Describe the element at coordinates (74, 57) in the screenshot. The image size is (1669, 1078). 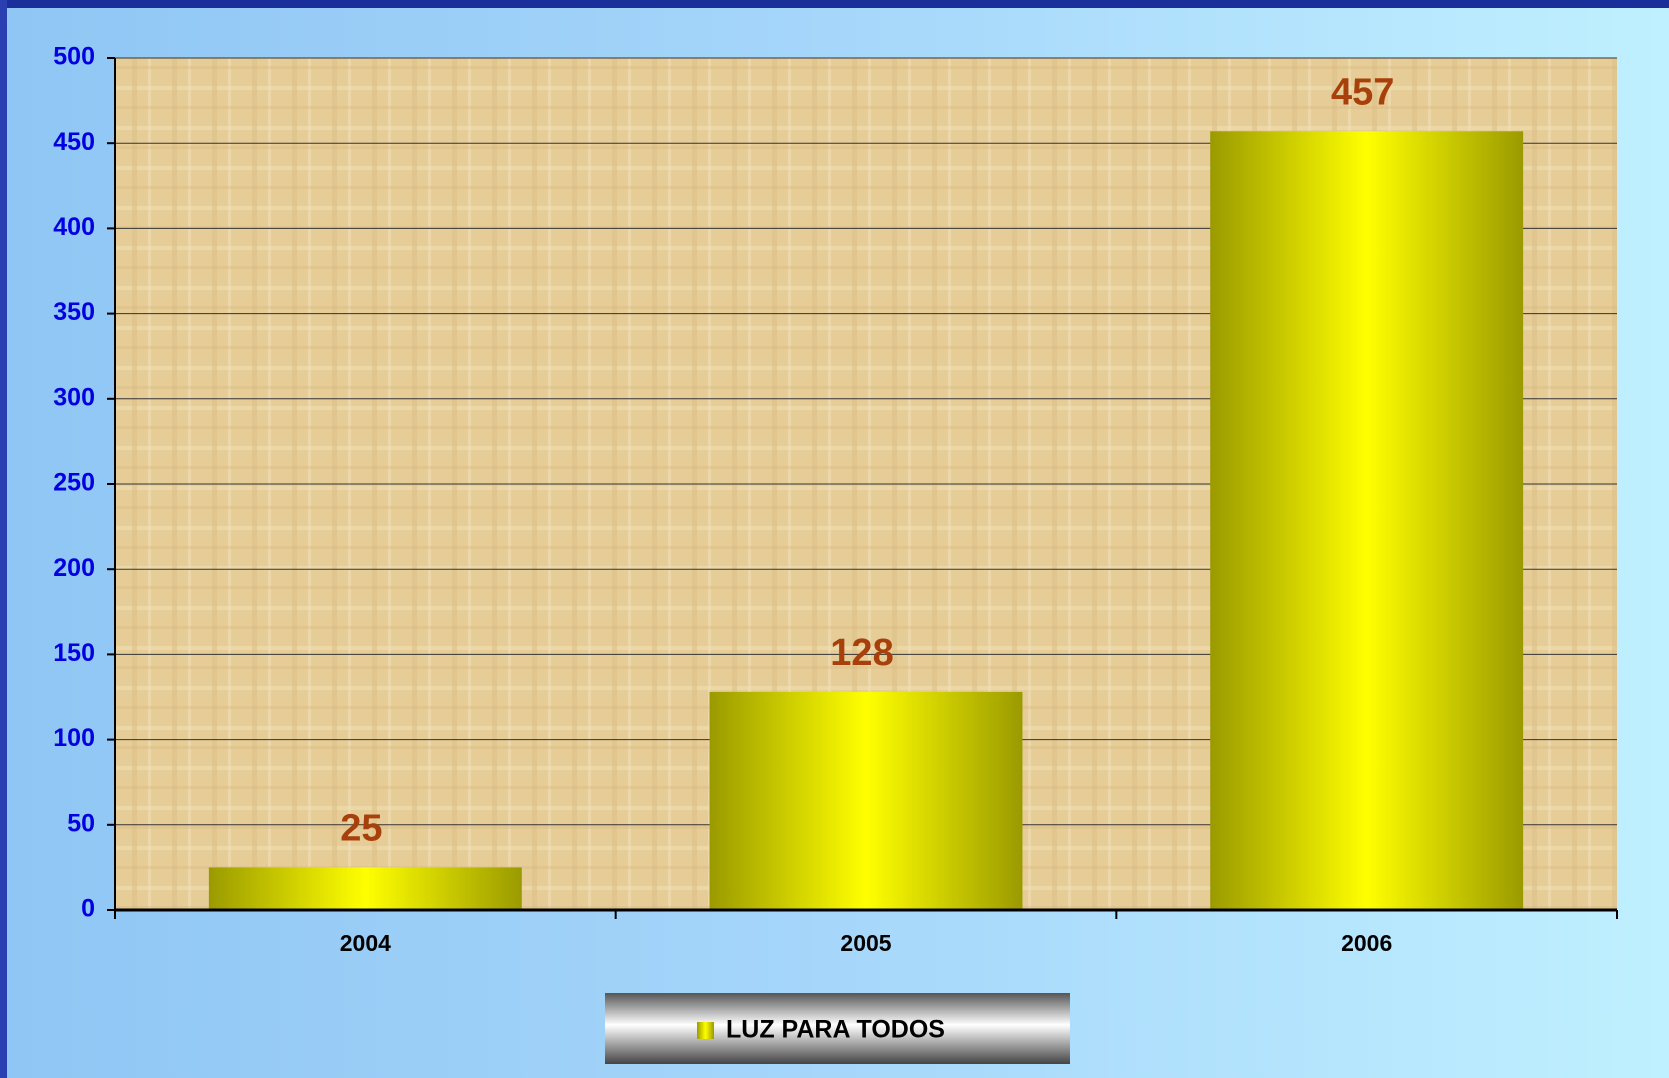
I see `y-tick-label: 500` at that location.